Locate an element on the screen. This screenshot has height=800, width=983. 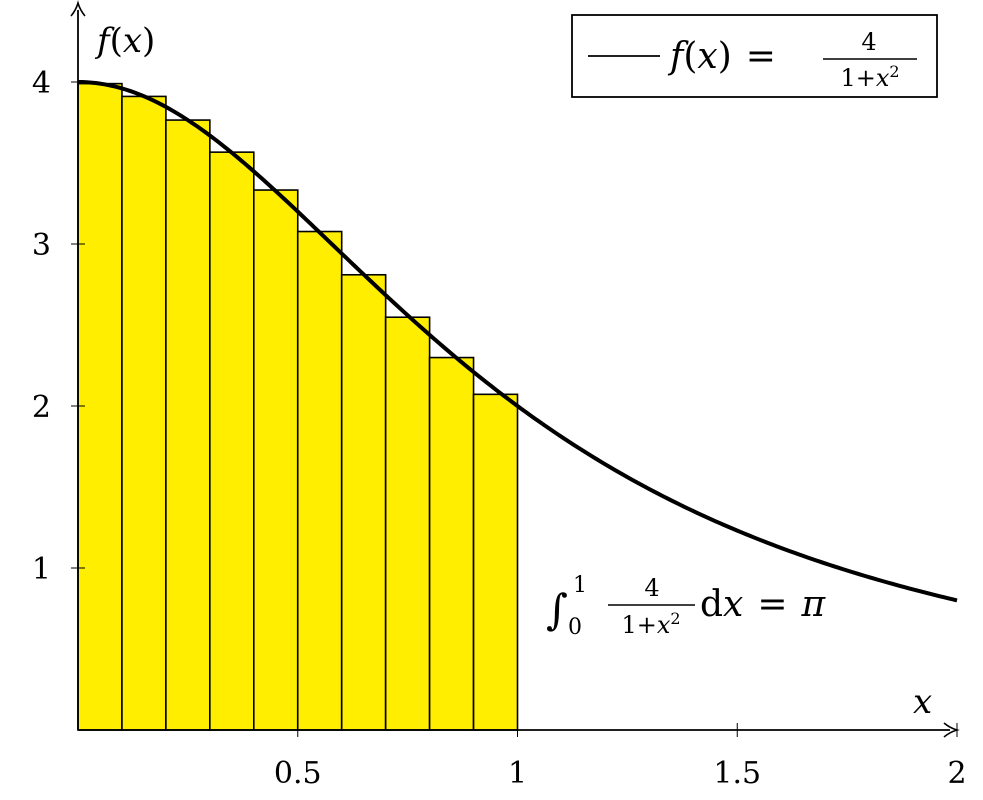
x-ticks: 0.5 1 1.5 2 is located at coordinates (620, 757).